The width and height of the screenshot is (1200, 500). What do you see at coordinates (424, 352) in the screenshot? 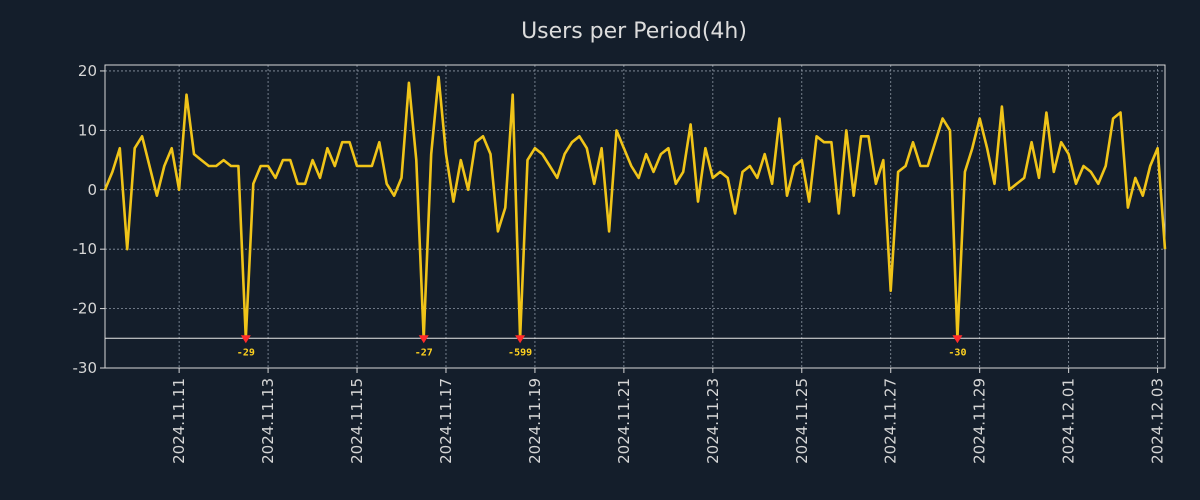
I see `outlier-label: -27` at bounding box center [424, 352].